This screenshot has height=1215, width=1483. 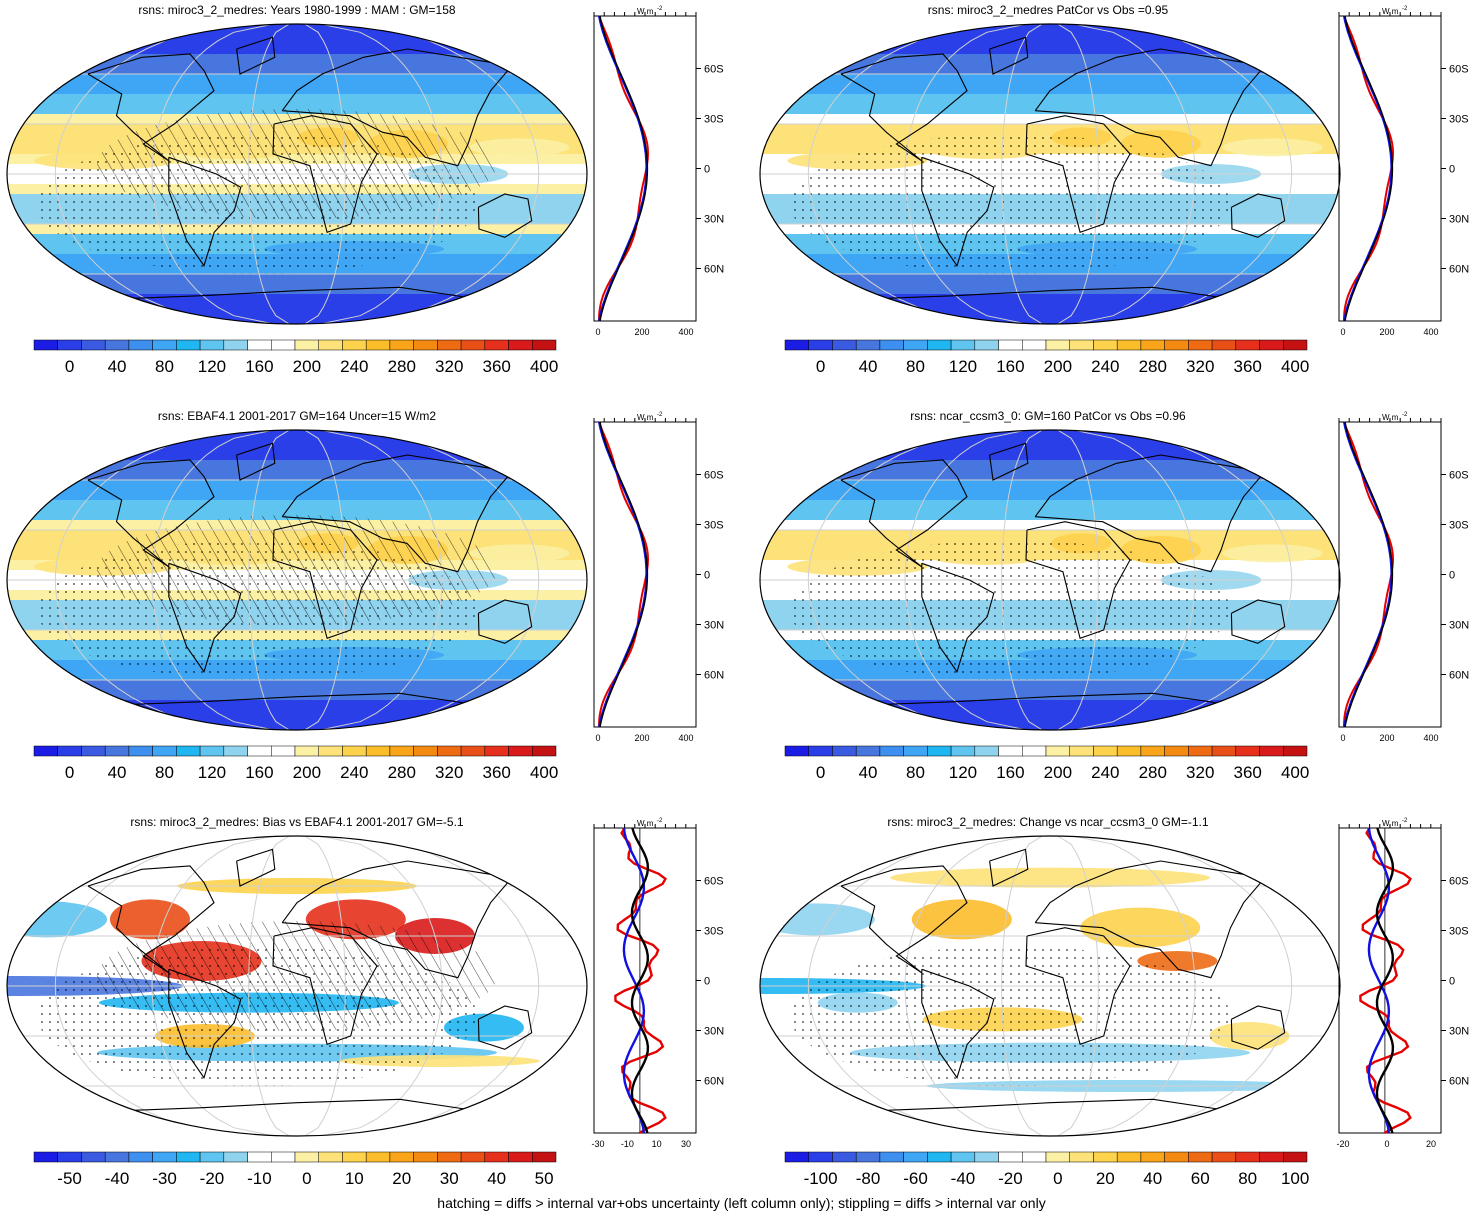 What do you see at coordinates (1402, 983) in the screenshot?
I see `zonal-mean-profile: W m -2 60N 30N 0 30S 60S -20 0 20` at bounding box center [1402, 983].